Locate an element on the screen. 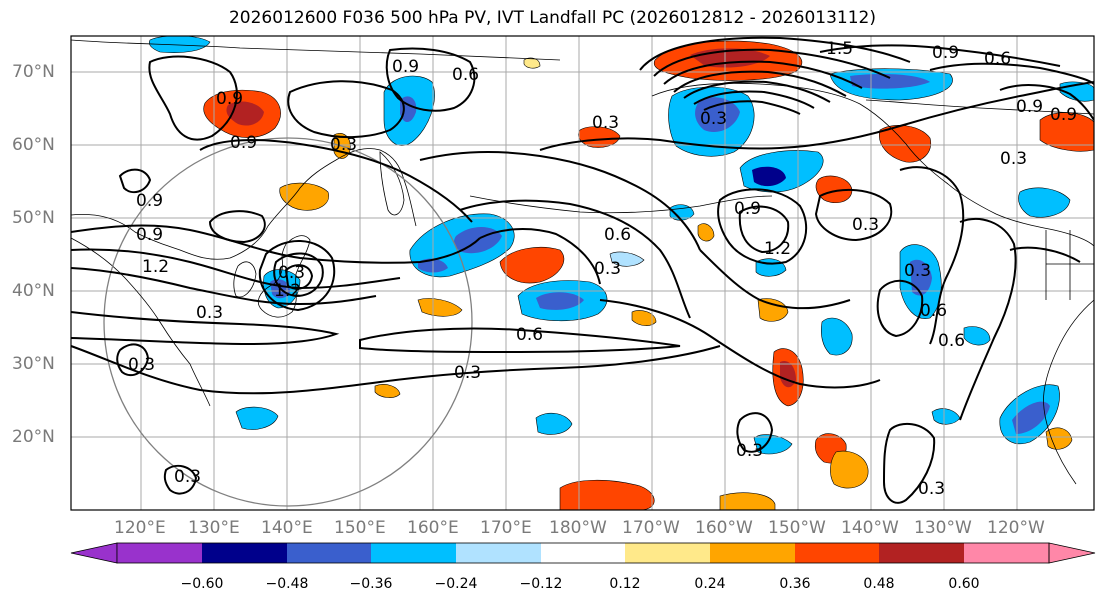 The height and width of the screenshot is (604, 1105). lon-label: 160°E is located at coordinates (433, 528).